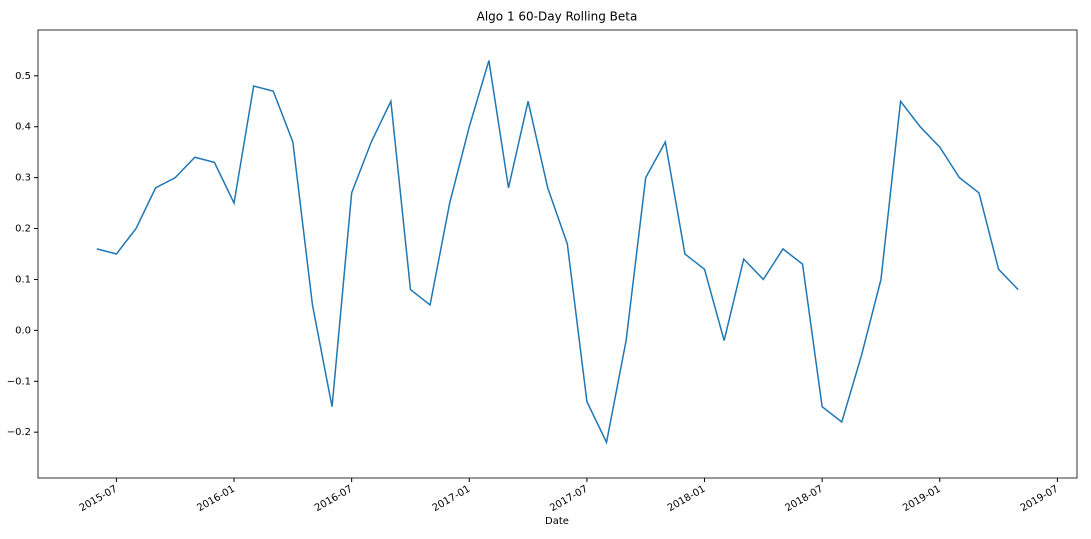 The height and width of the screenshot is (539, 1091). What do you see at coordinates (569, 499) in the screenshot?
I see `x-tick-label: 2017-07` at bounding box center [569, 499].